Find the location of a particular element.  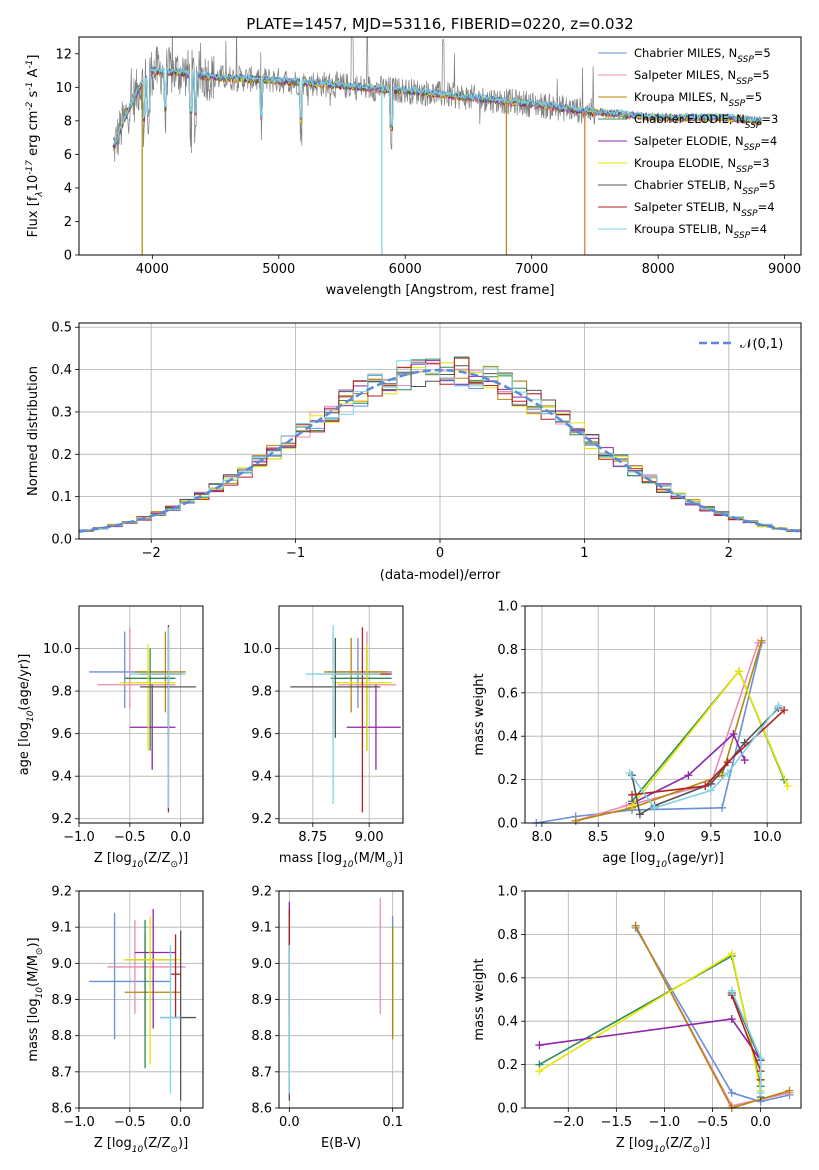

x-tick-label: 10.0 is located at coordinates (767, 837).